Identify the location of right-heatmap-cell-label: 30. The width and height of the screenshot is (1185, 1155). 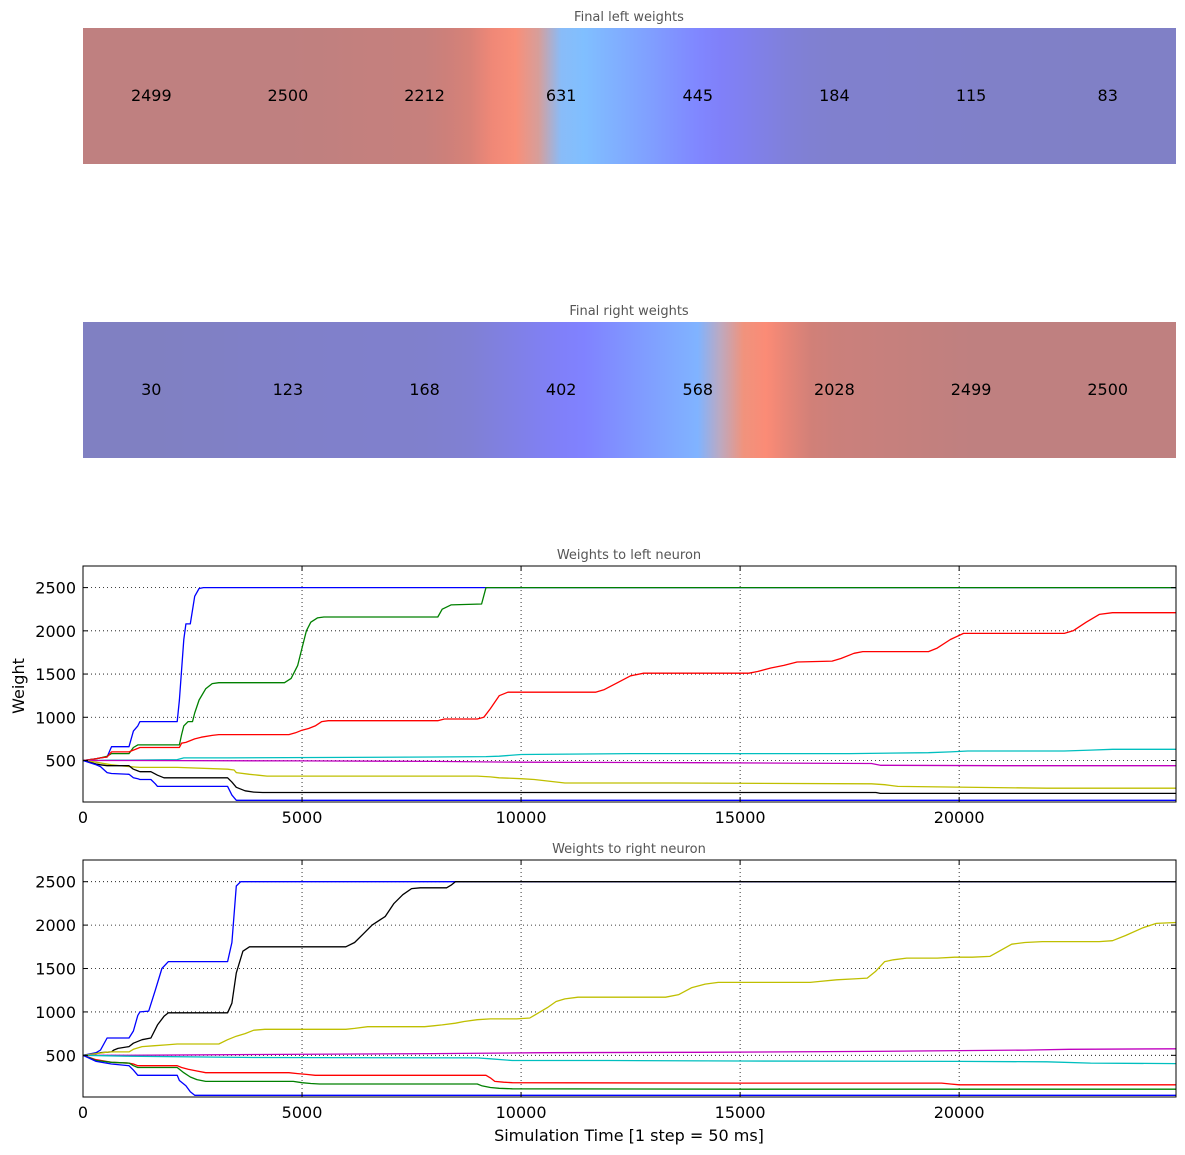
(151, 389).